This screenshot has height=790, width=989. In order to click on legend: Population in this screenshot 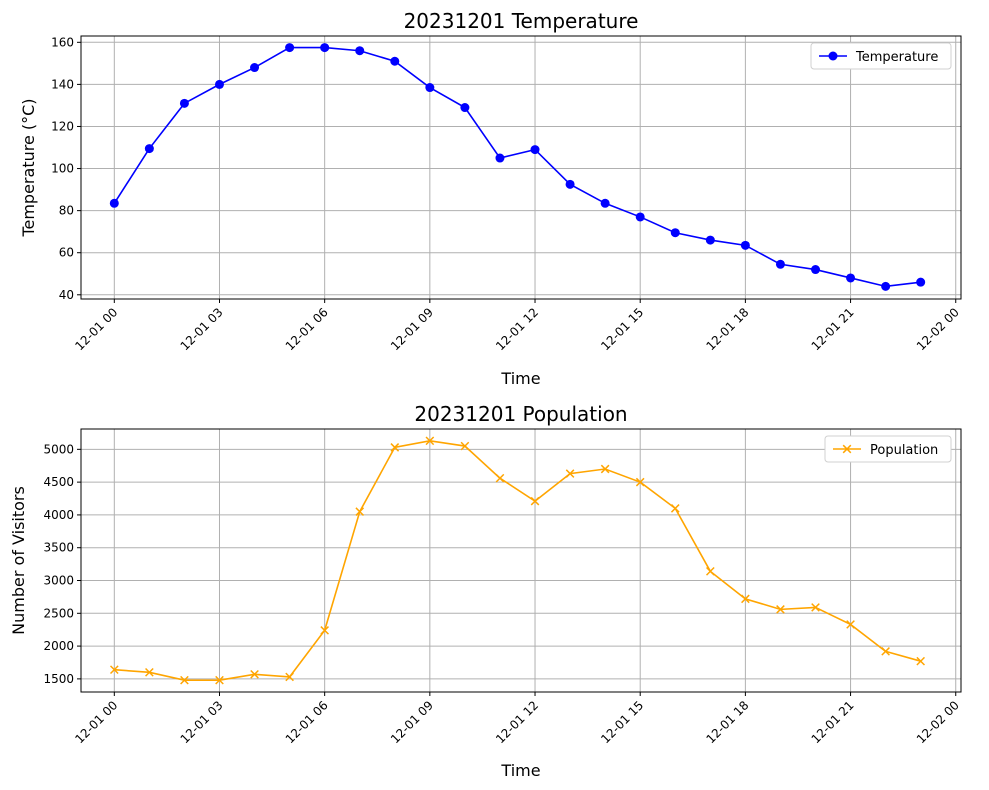, I will do `click(888, 449)`.